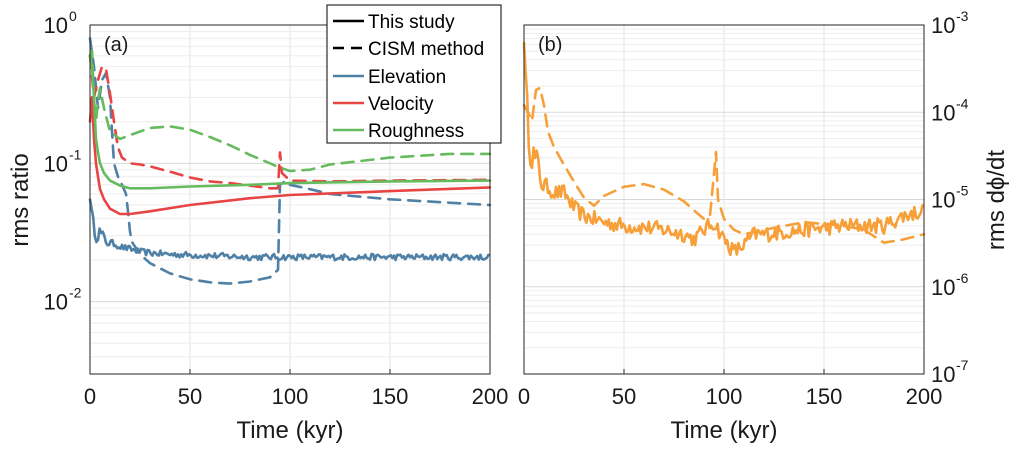 This screenshot has height=452, width=1022. I want to click on panel-a-label: (a), so click(116, 45).